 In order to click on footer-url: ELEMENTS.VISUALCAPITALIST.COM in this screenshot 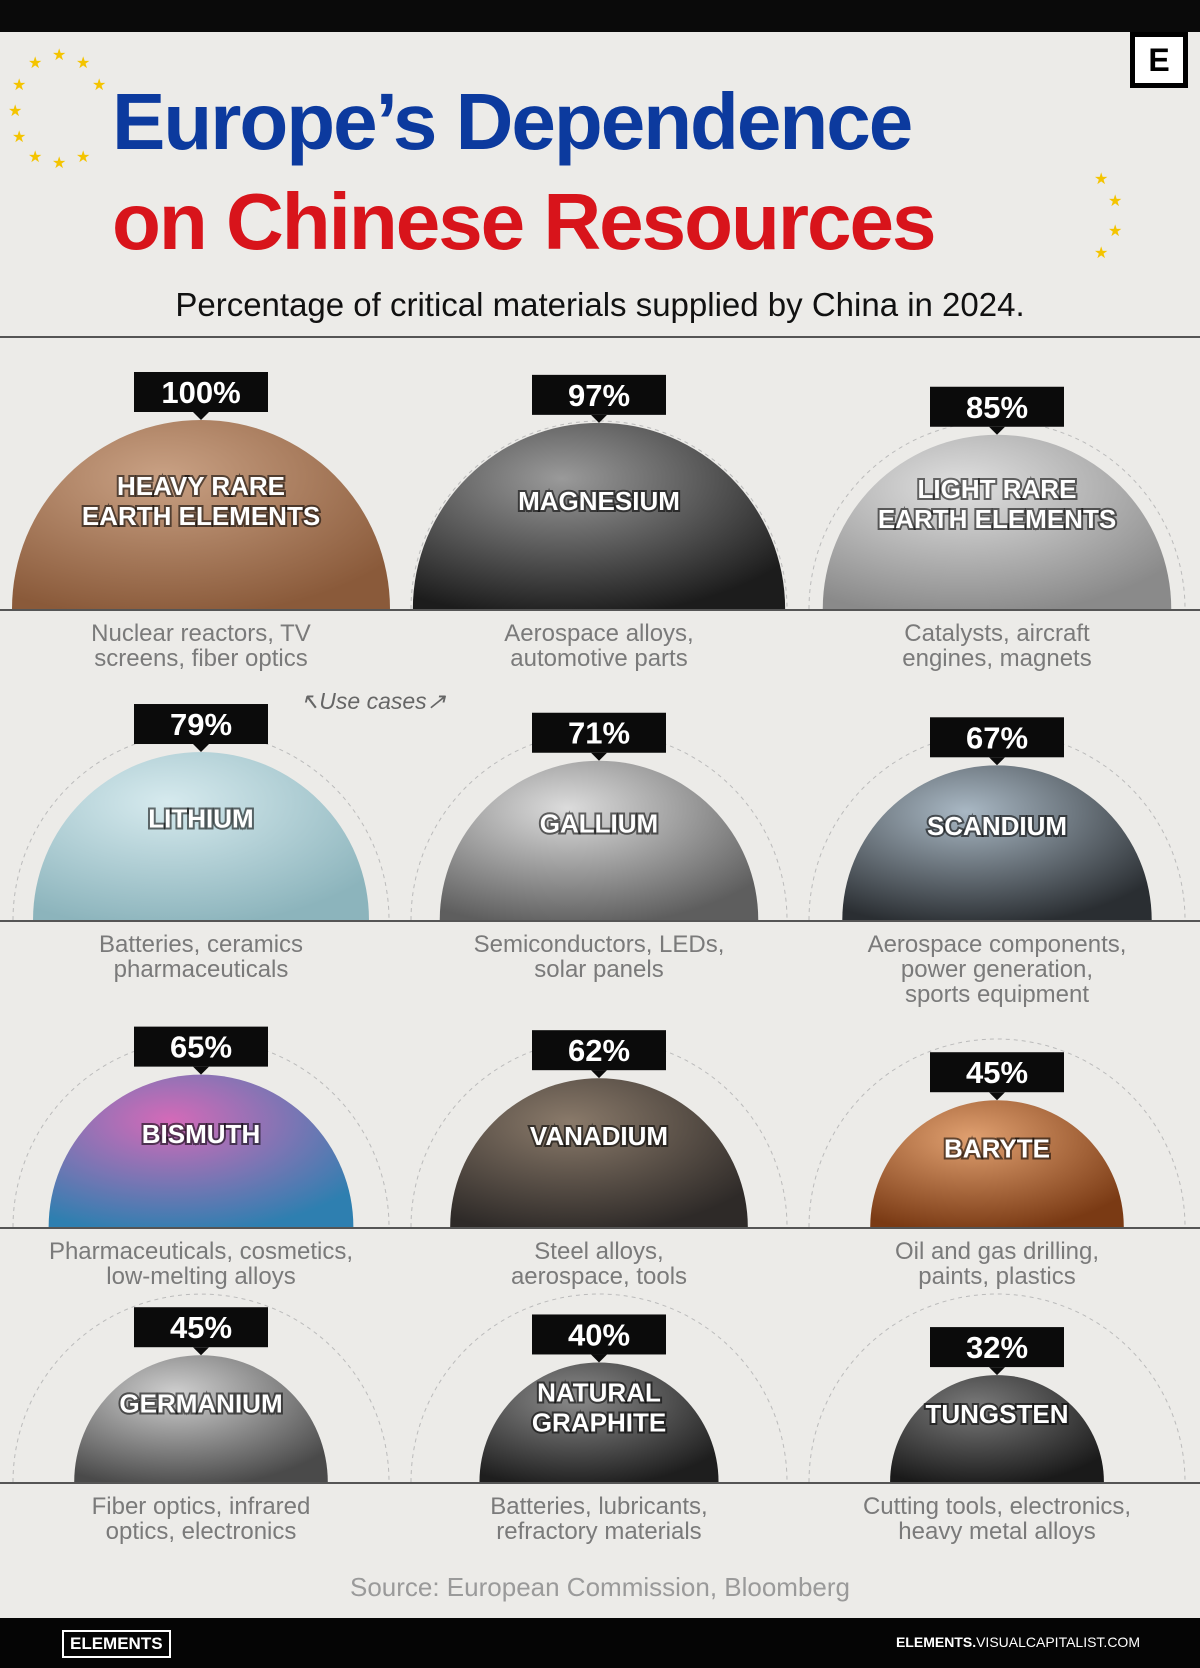, I will do `click(1018, 1642)`.